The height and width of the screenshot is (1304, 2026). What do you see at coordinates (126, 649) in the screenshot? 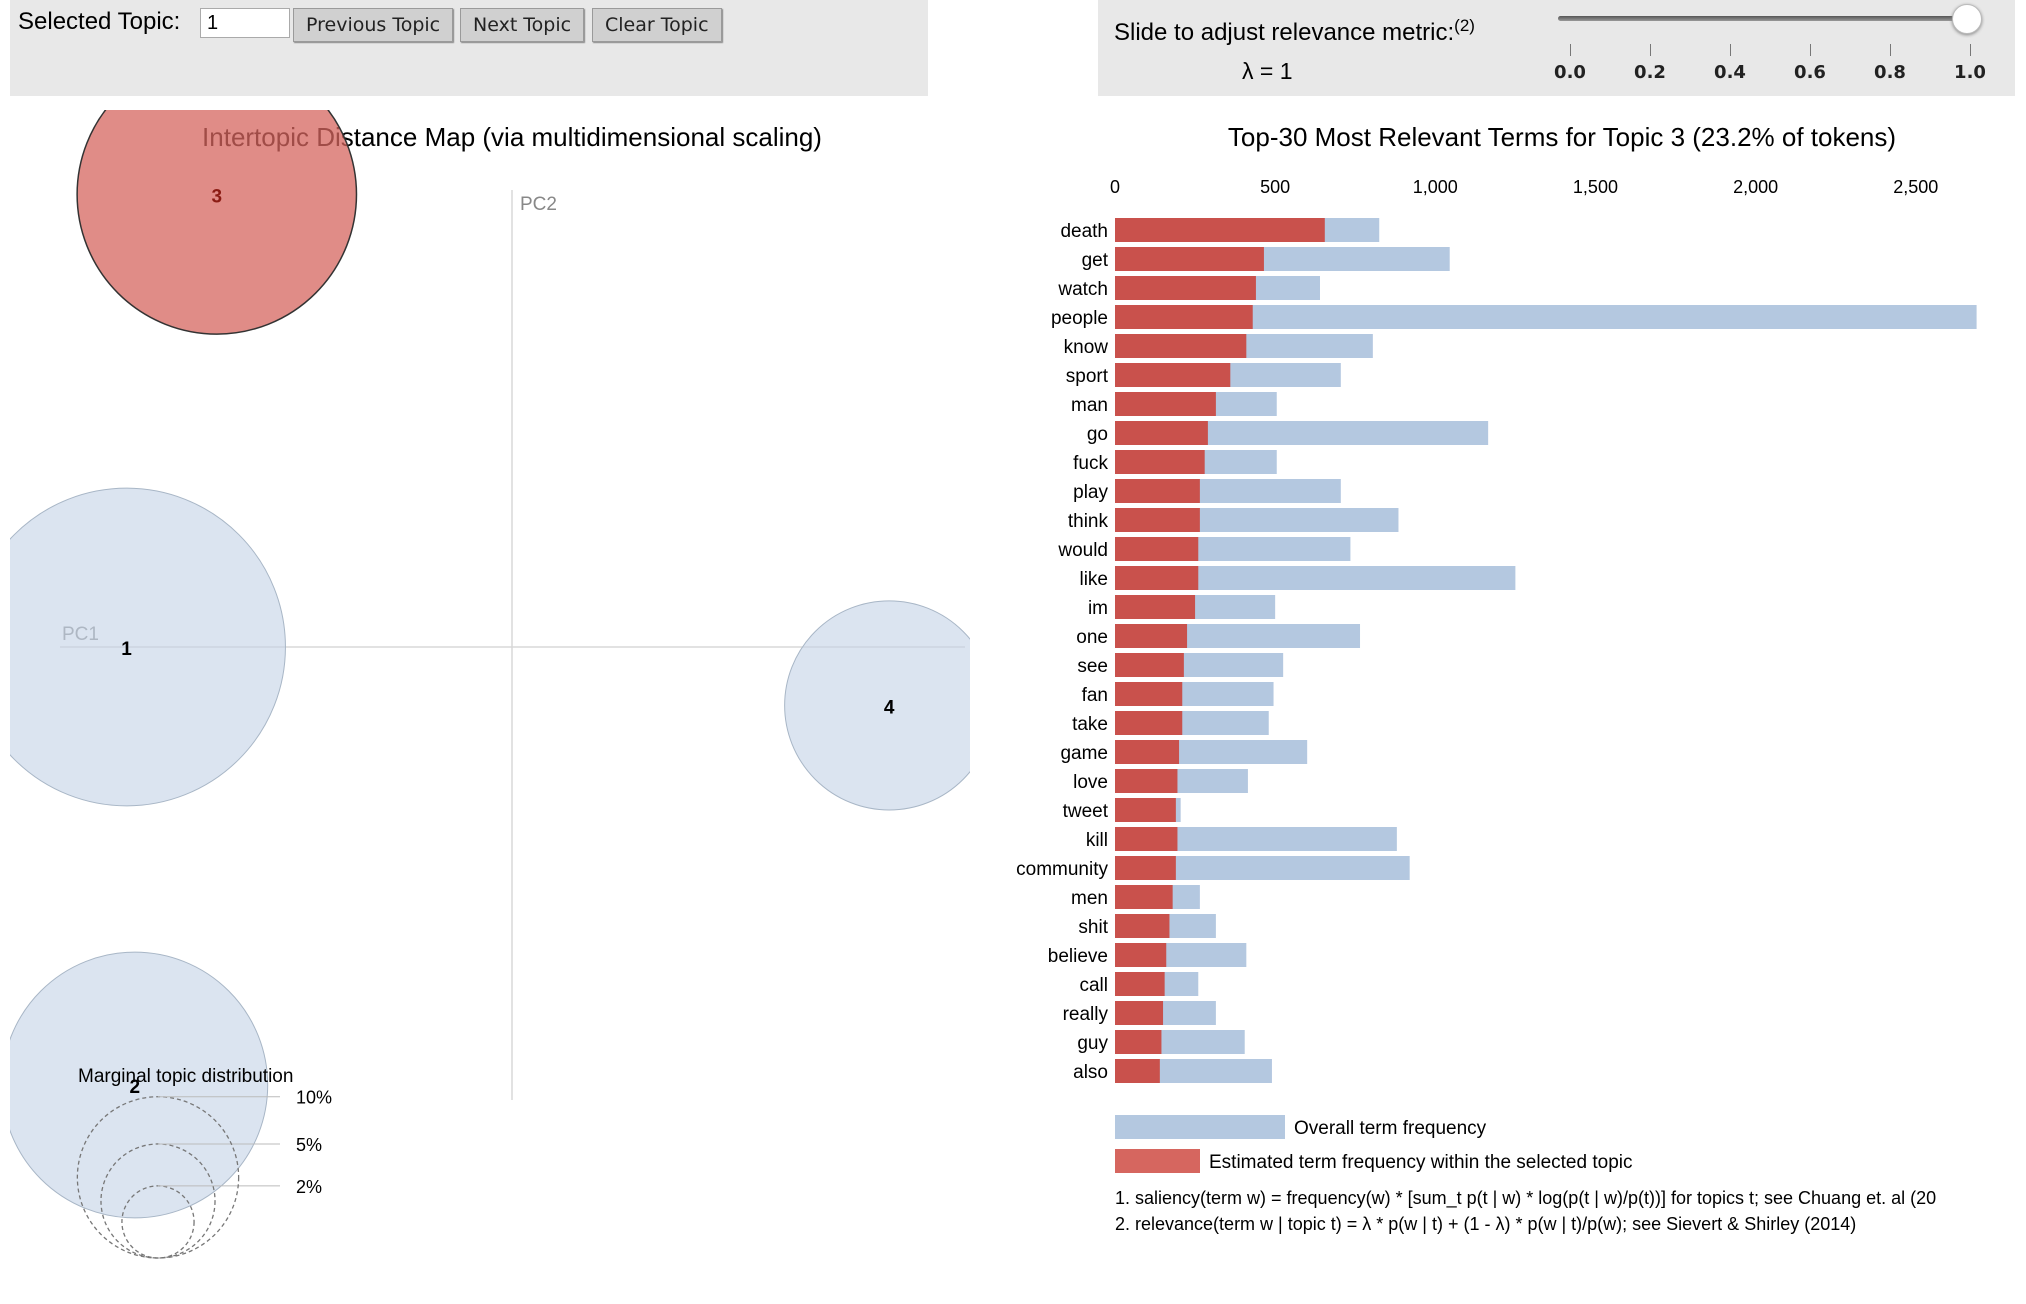
I see `topic-label-1: 1` at bounding box center [126, 649].